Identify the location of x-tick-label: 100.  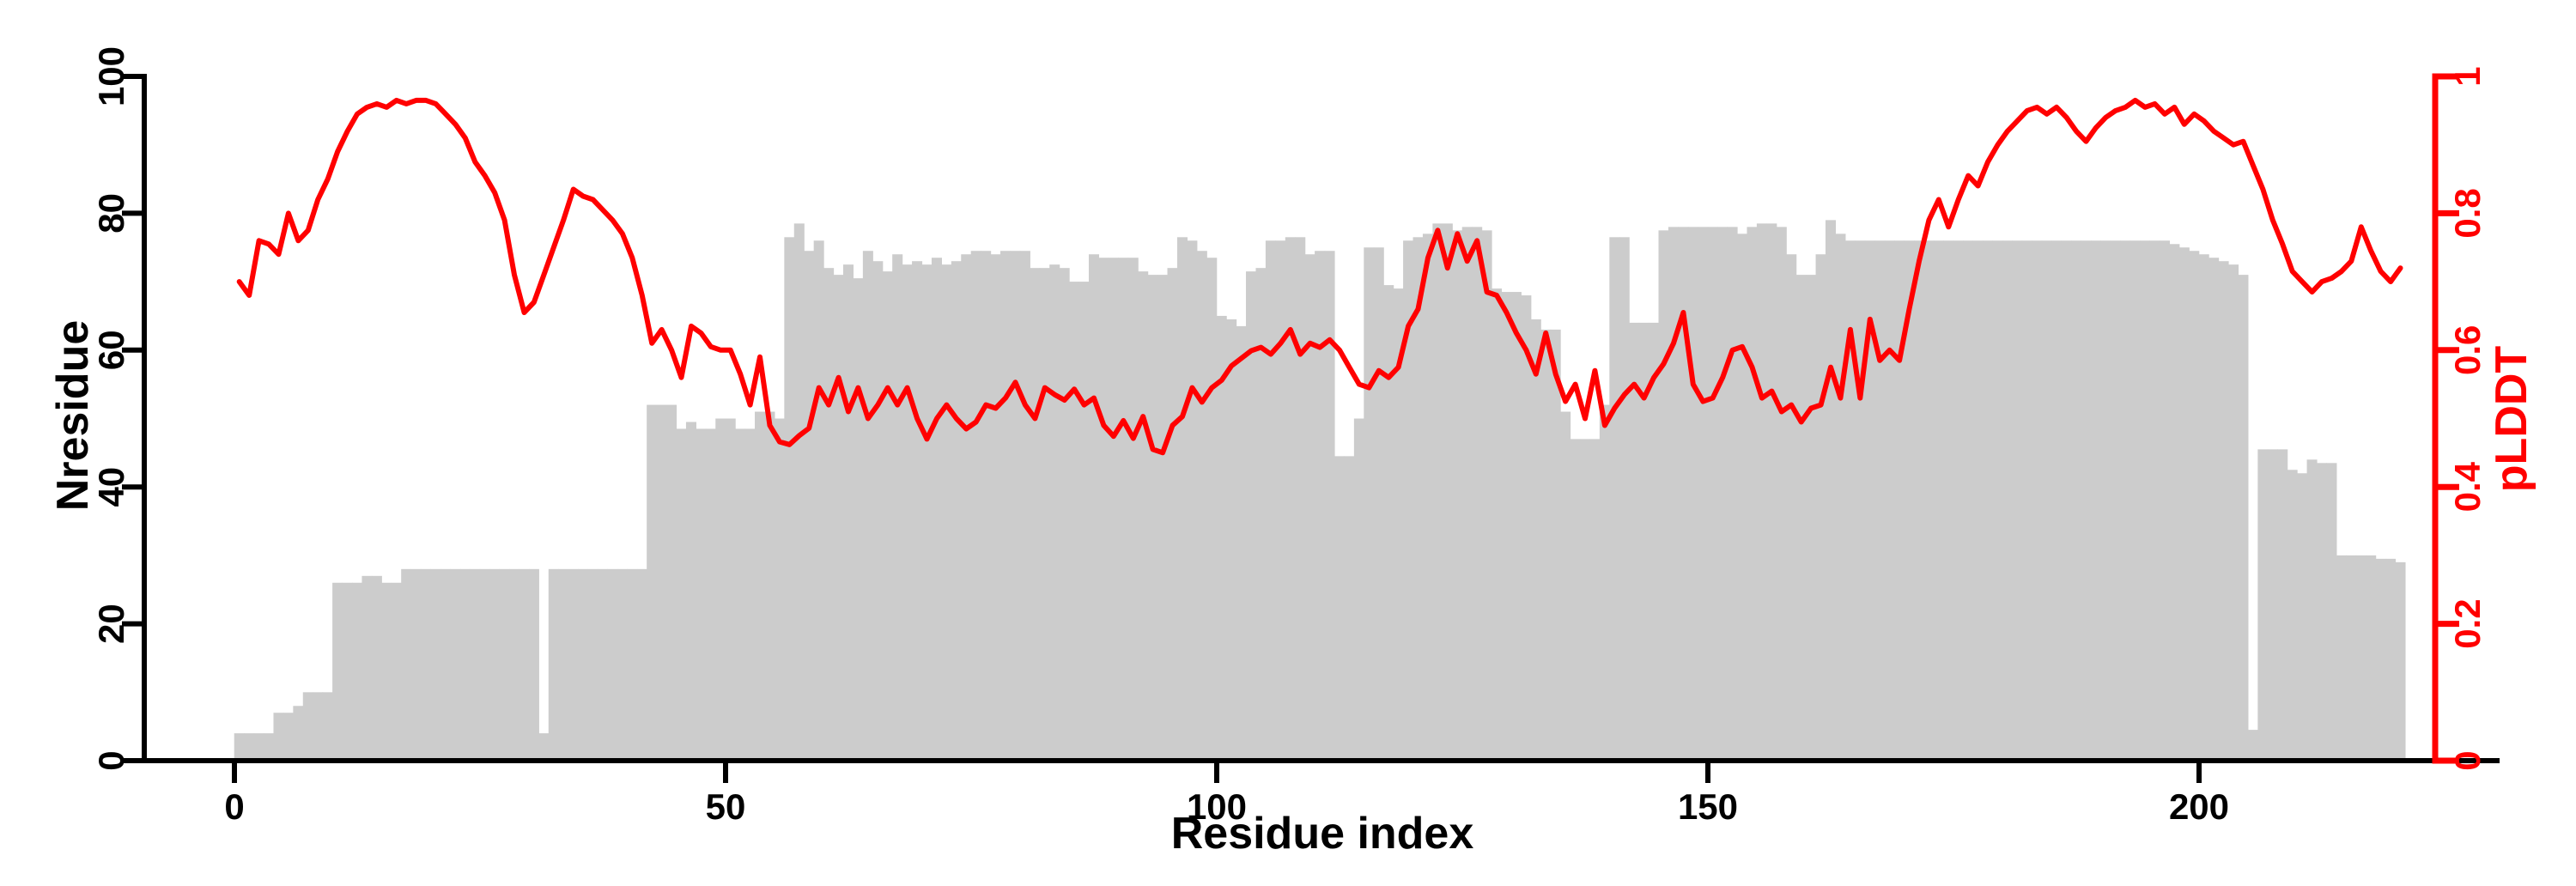
(1217, 806).